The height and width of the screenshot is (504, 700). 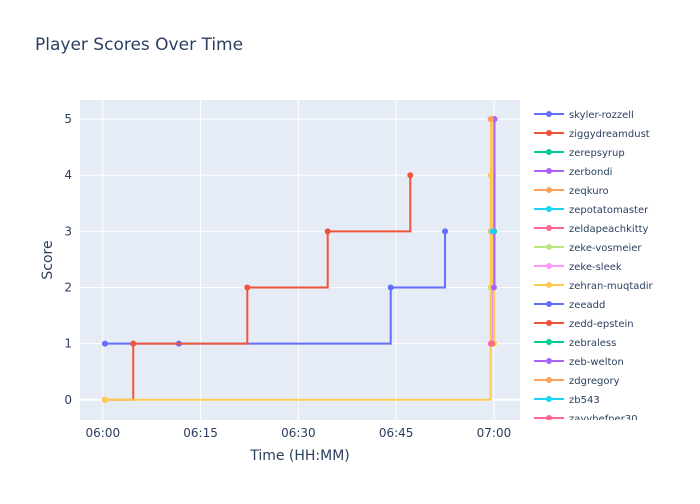 I want to click on legend-item: zeldapeachkitty, so click(x=591, y=229).